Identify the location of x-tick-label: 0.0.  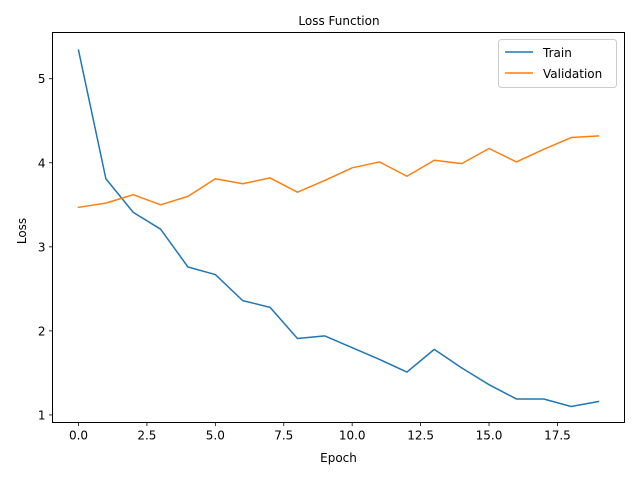
(78, 436).